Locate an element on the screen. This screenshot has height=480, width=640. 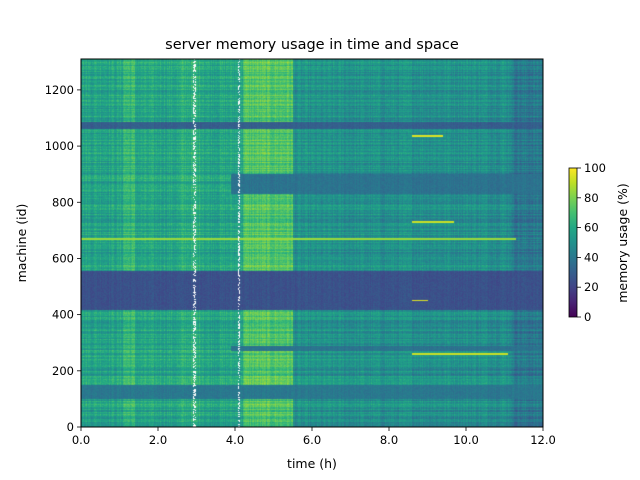
colorbar-tick-label: 100 is located at coordinates (595, 168).